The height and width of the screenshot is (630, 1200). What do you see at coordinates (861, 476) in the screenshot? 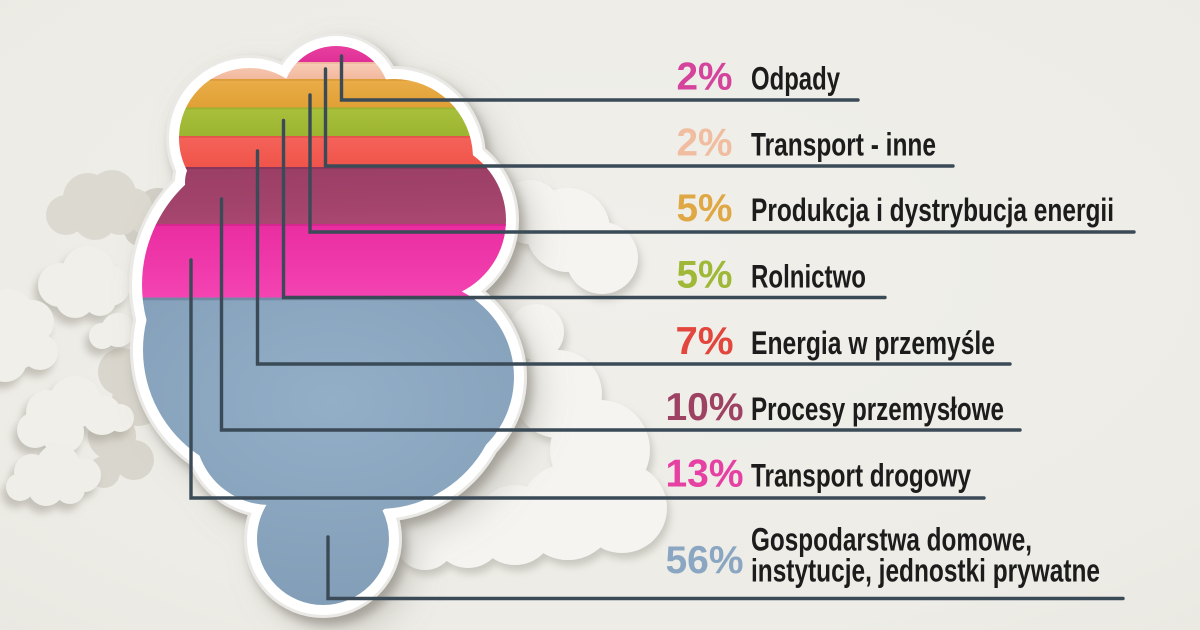
I see `svg-text: Transport drogowy` at bounding box center [861, 476].